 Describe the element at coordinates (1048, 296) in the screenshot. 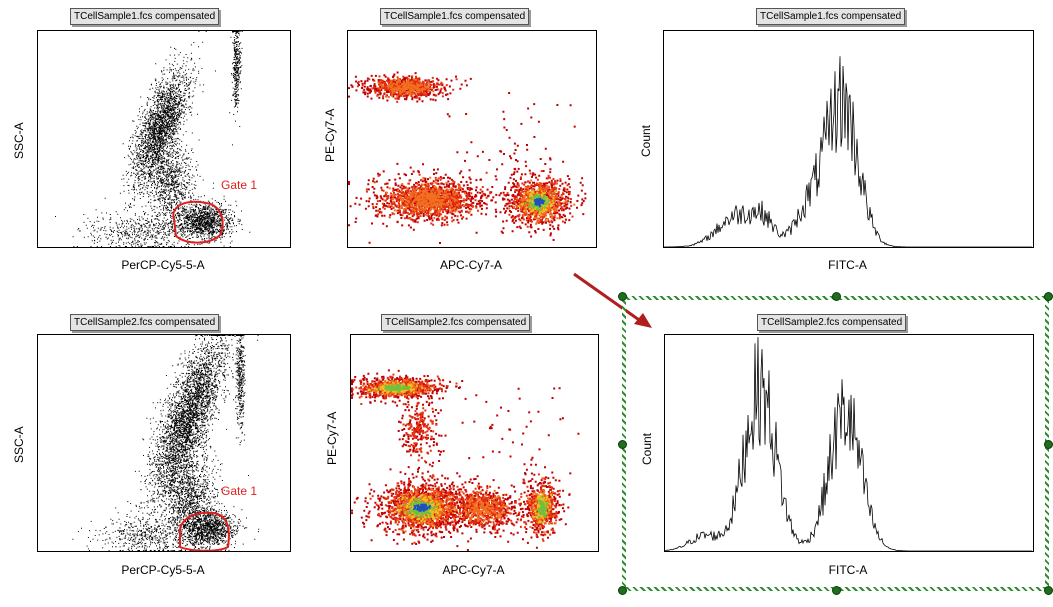

I see `resize-handle-ne` at that location.